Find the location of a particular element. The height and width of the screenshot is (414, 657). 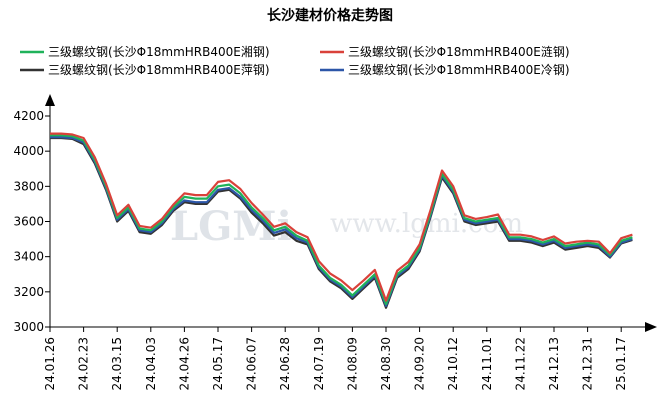

x-tick-label: 25.01.17 is located at coordinates (621, 363).